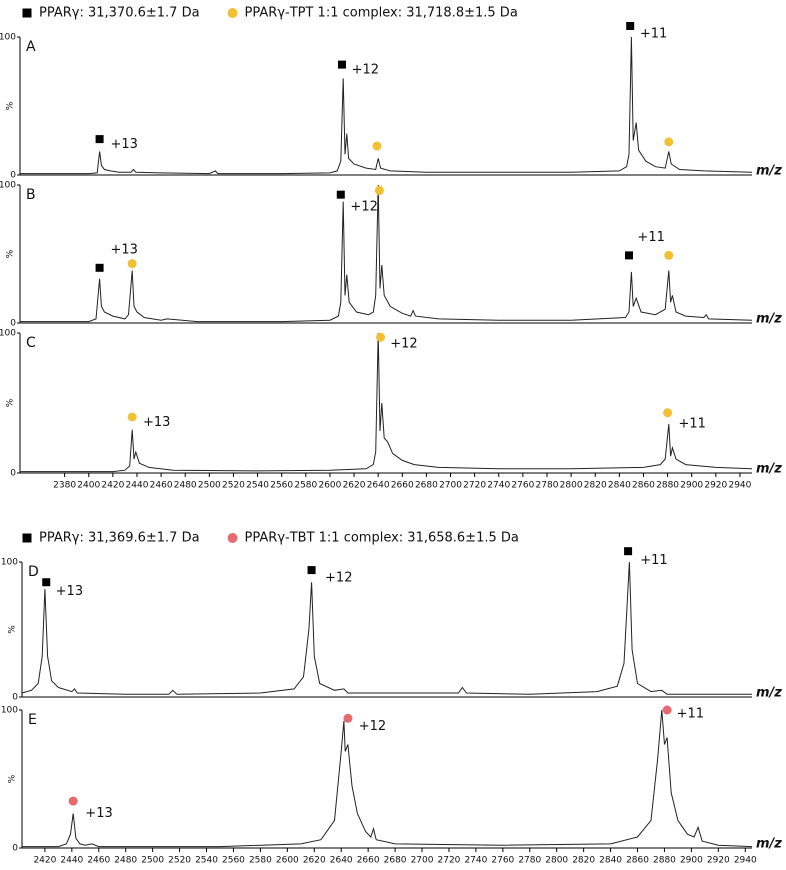  What do you see at coordinates (382, 538) in the screenshot?
I see `legend-label: PPARγ-TBT 1:1 complex: 31,658.6±1.5 Da` at bounding box center [382, 538].